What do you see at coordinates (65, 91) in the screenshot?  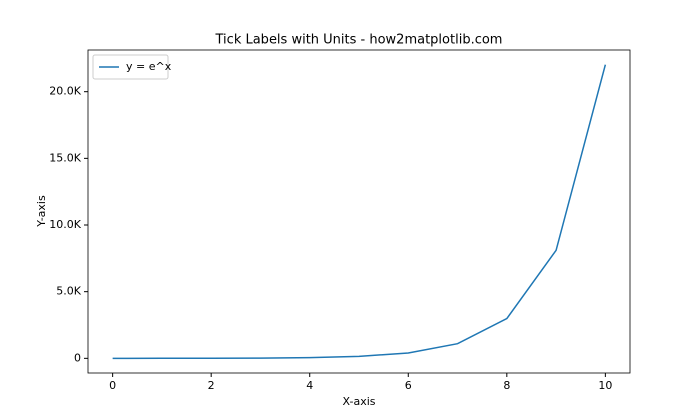 I see `y-tick-label: 20.0K` at bounding box center [65, 91].